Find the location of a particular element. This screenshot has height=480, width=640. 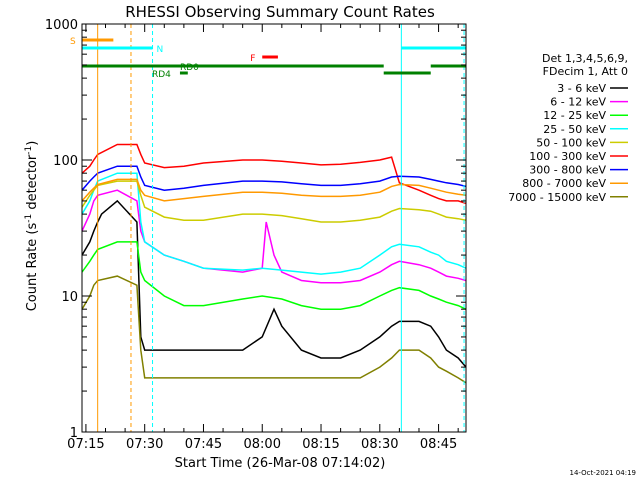

y-axis-label: Count Rate (s-1 detector-1) is located at coordinates (32, 226).